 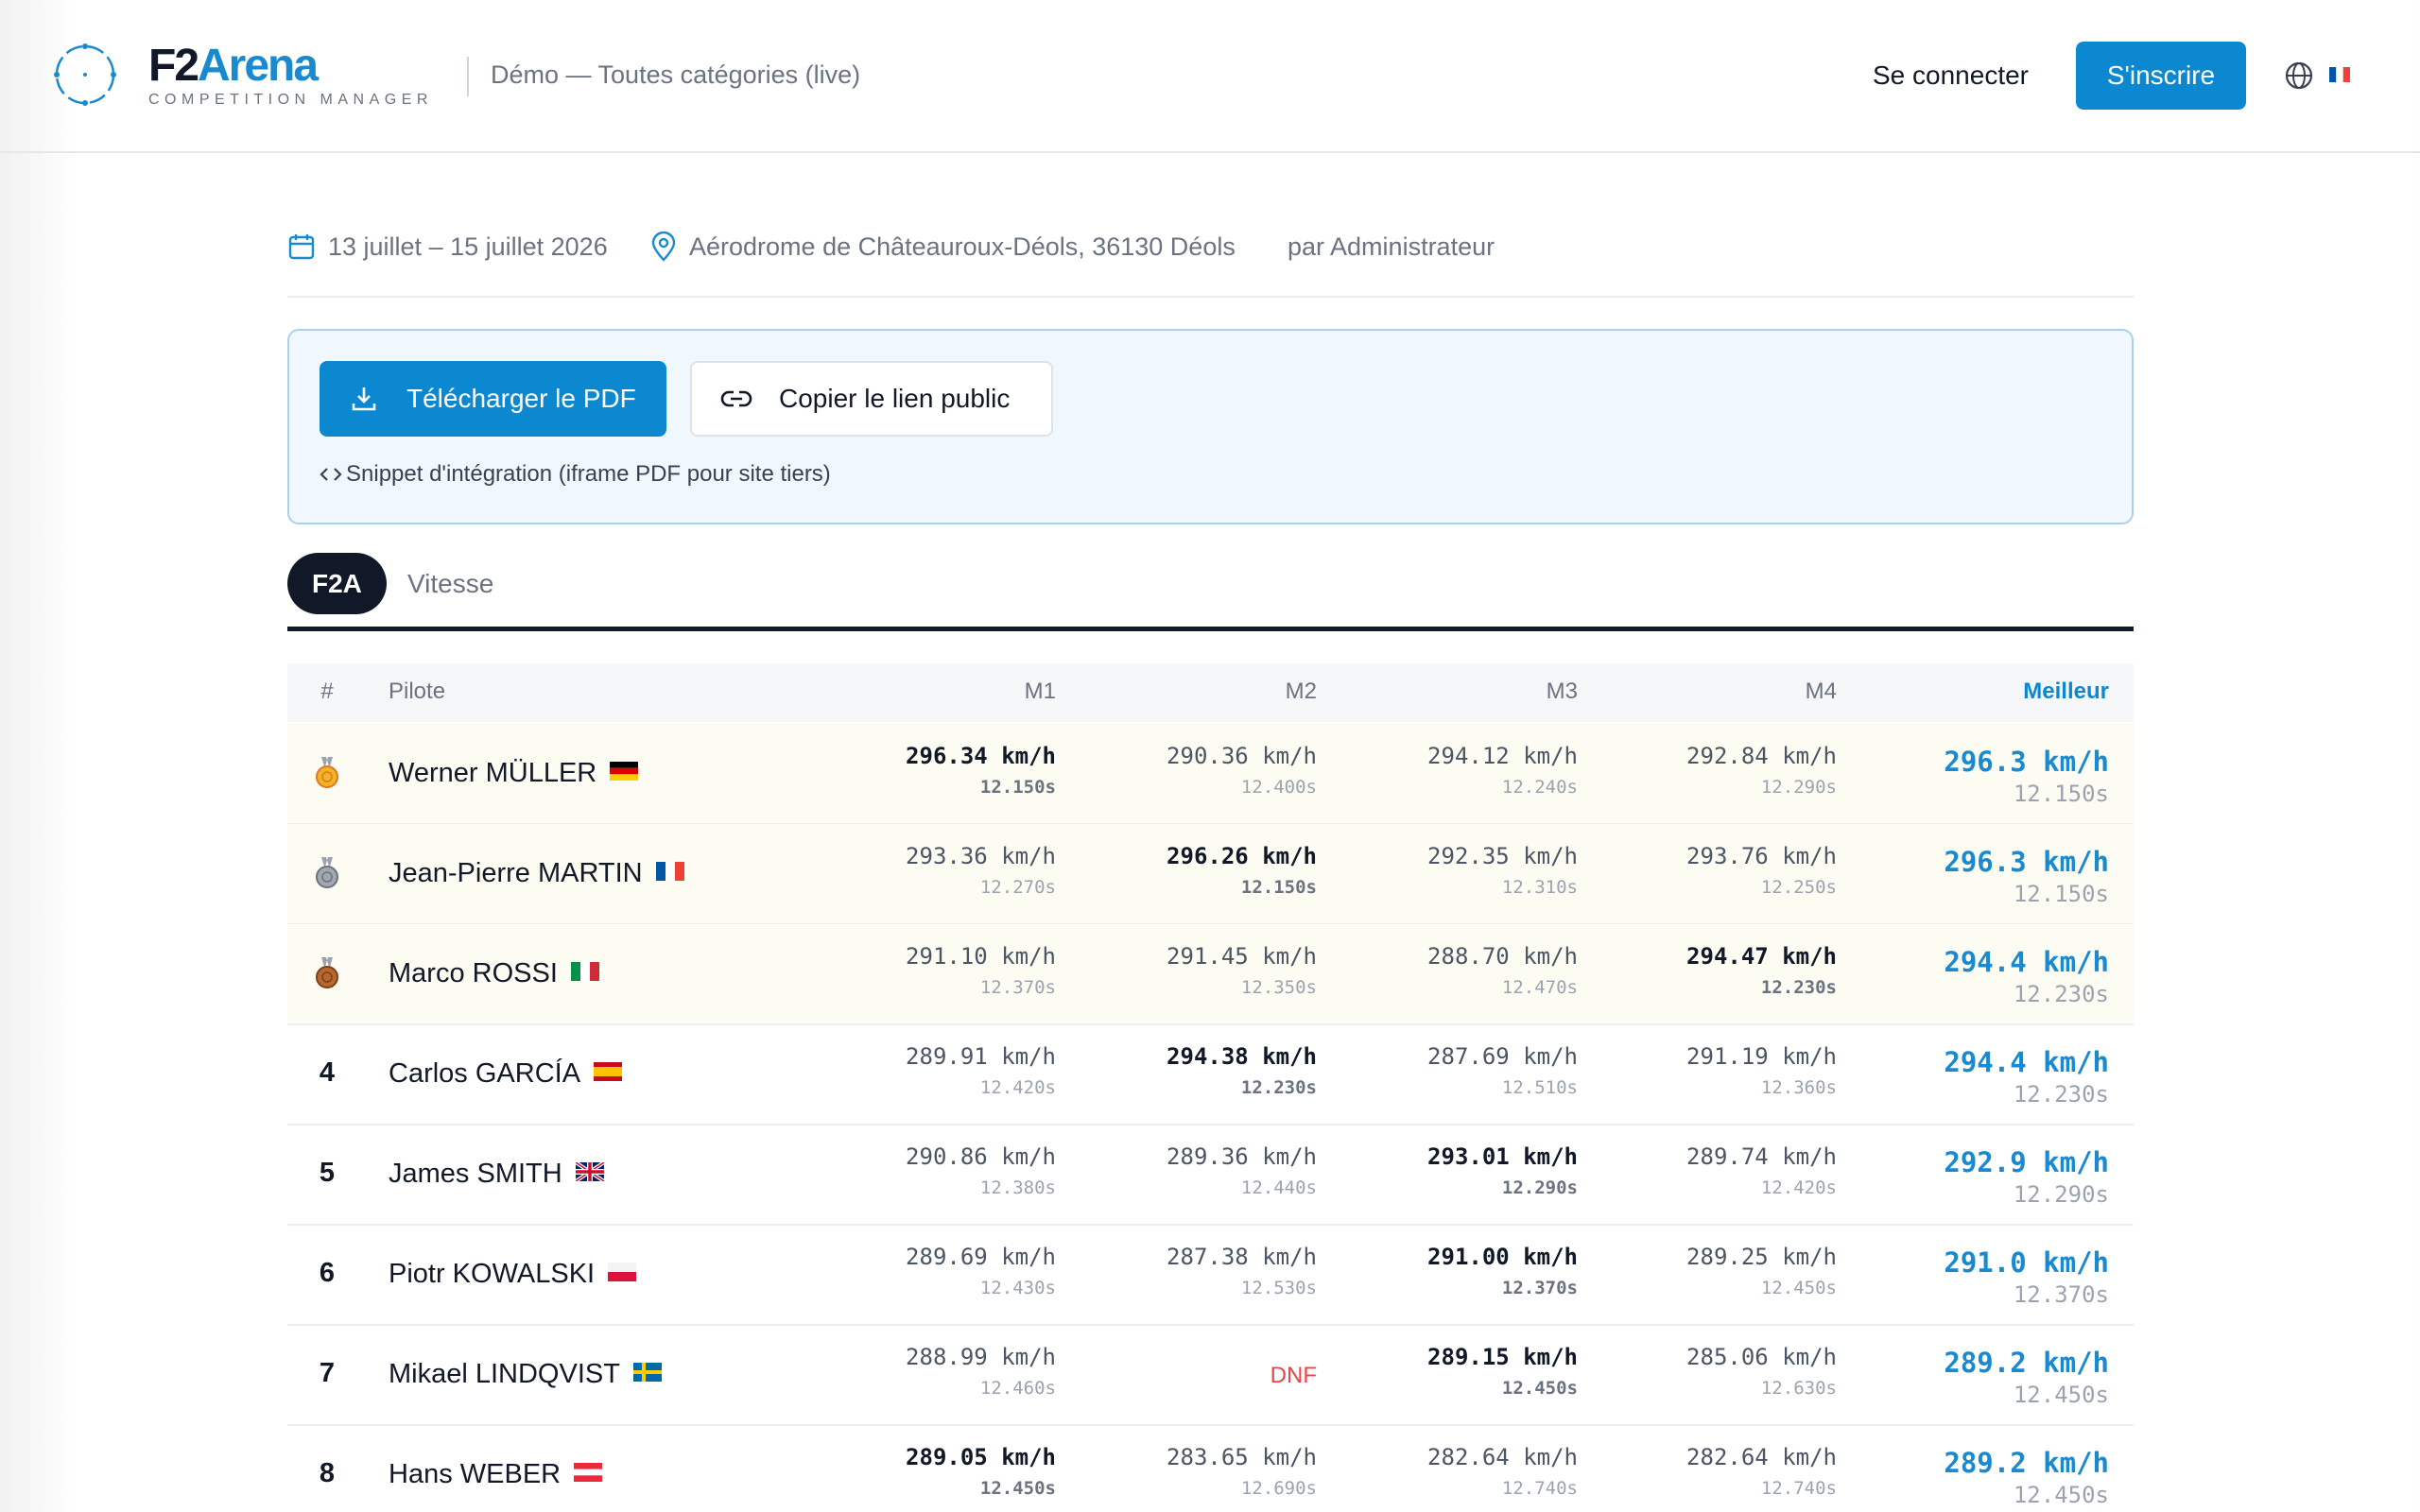 I want to click on run-time: 12.230s, so click(x=1278, y=1087).